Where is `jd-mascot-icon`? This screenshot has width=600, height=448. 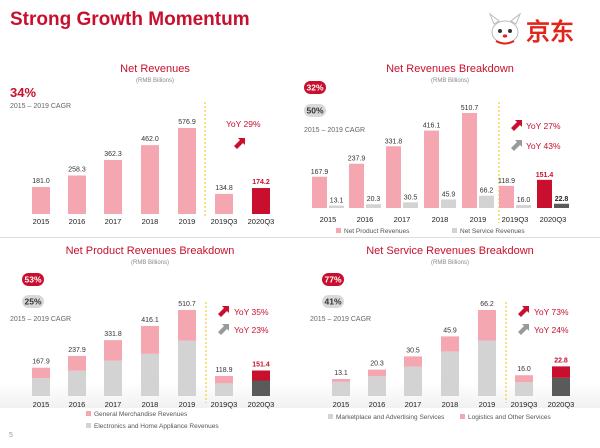 jd-mascot-icon is located at coordinates (505, 28).